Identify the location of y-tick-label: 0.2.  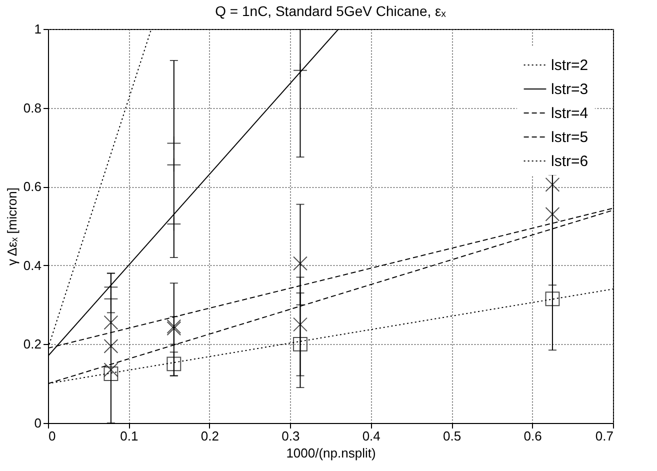
(32, 344).